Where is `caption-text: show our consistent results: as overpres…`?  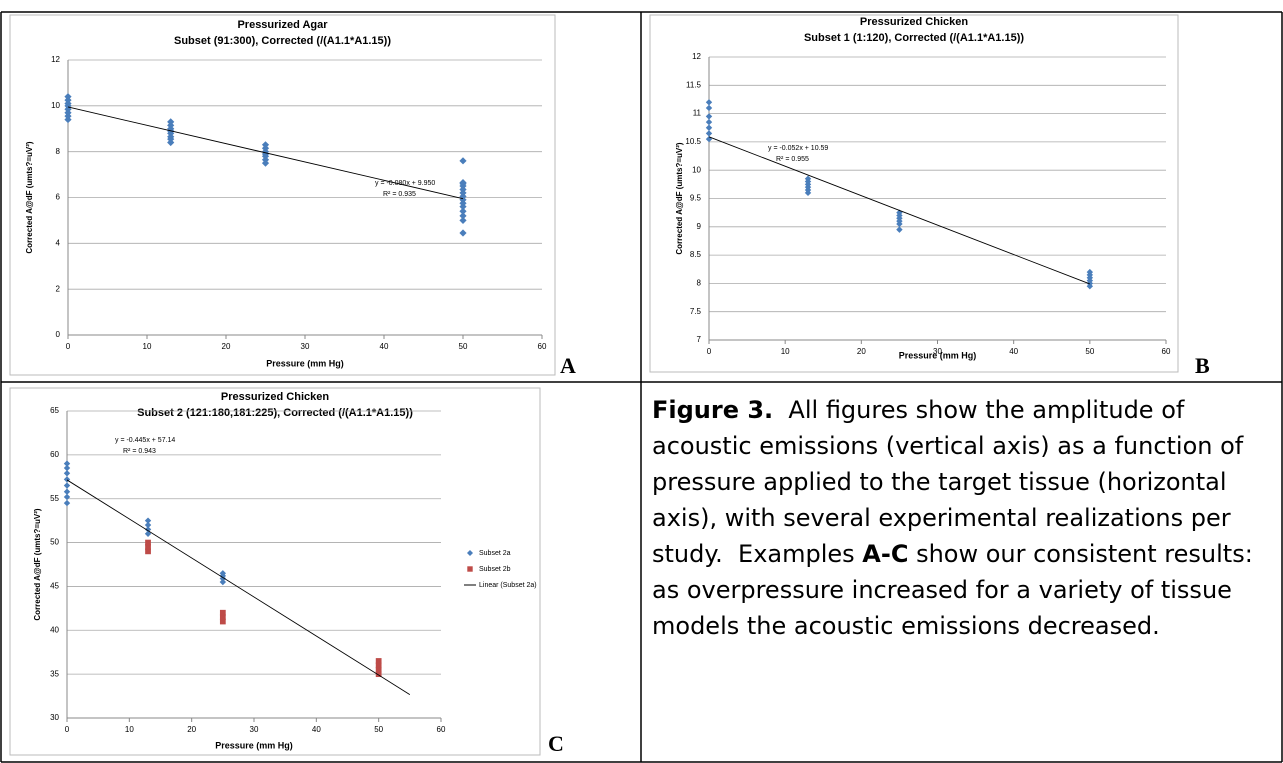
caption-text: show our consistent results: as overpres… is located at coordinates (956, 590).